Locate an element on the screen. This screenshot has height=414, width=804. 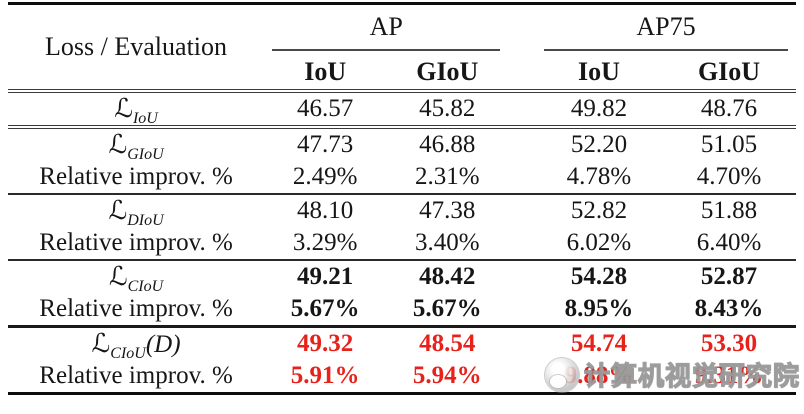
row-label-lgiou: ℒGIoU is located at coordinates (136, 145).